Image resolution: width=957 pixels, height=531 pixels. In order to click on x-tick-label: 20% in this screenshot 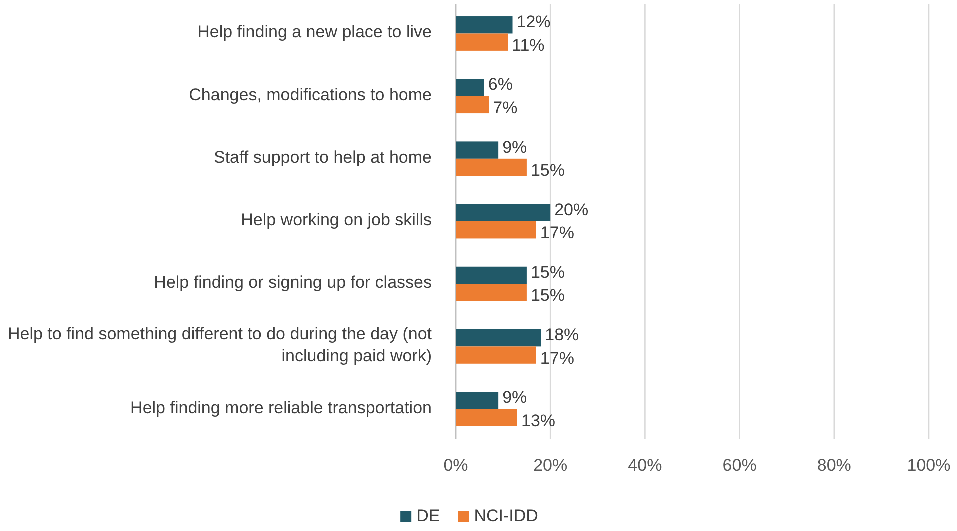, I will do `click(551, 465)`.